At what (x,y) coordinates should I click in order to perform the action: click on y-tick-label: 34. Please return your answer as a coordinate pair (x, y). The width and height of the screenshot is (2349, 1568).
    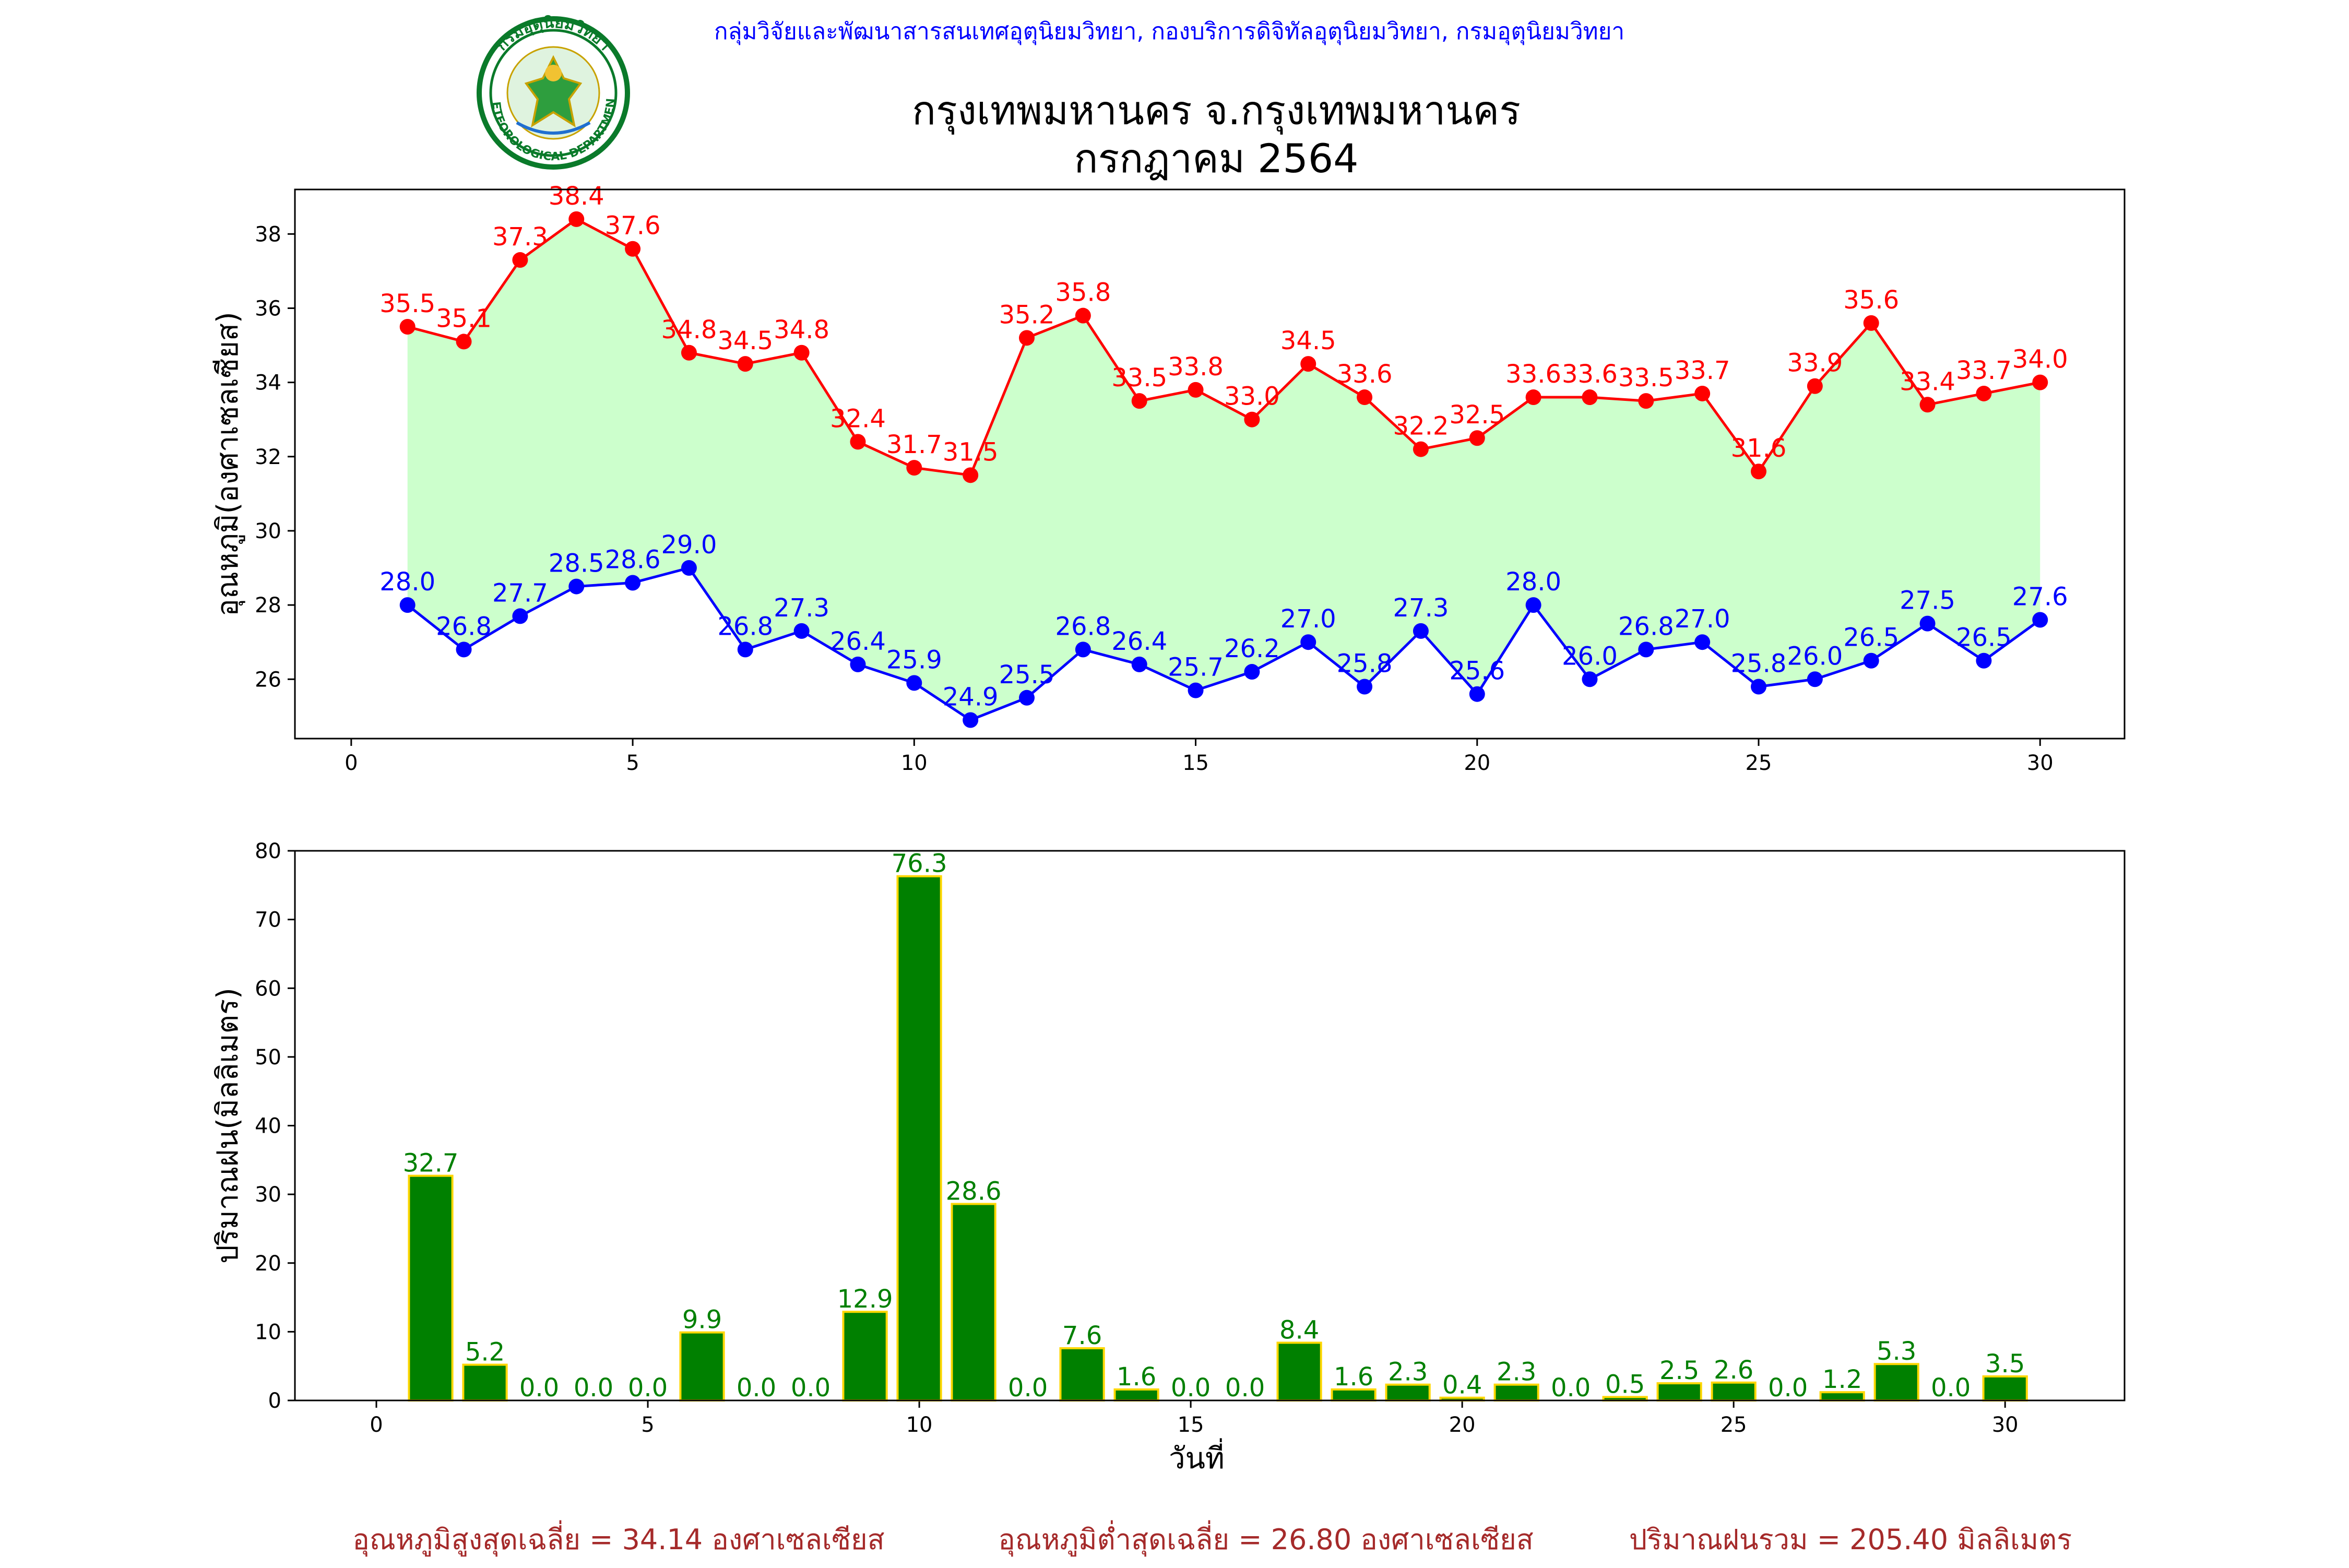
    Looking at the image, I should click on (268, 383).